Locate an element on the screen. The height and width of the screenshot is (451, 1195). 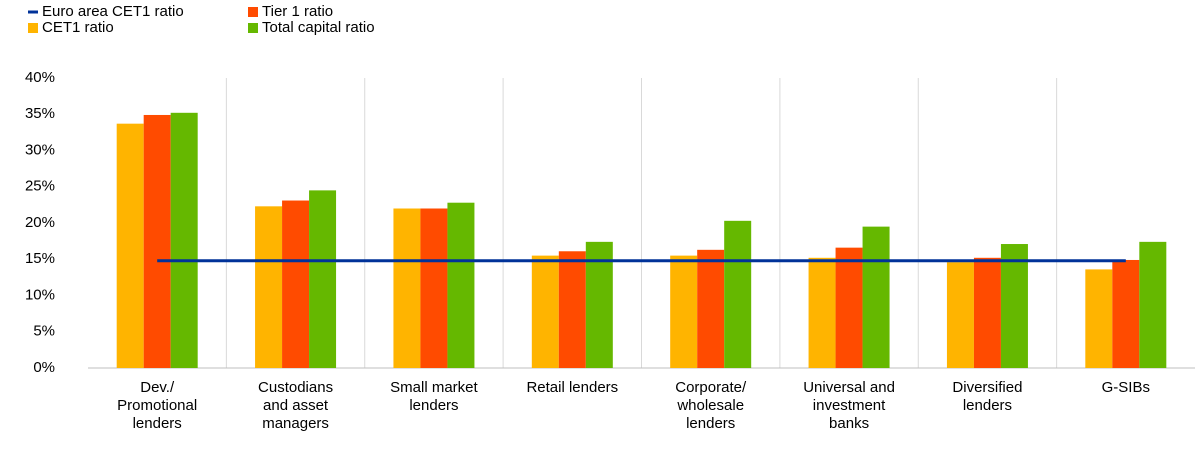
y-tick-label: 30% is located at coordinates (40, 149).